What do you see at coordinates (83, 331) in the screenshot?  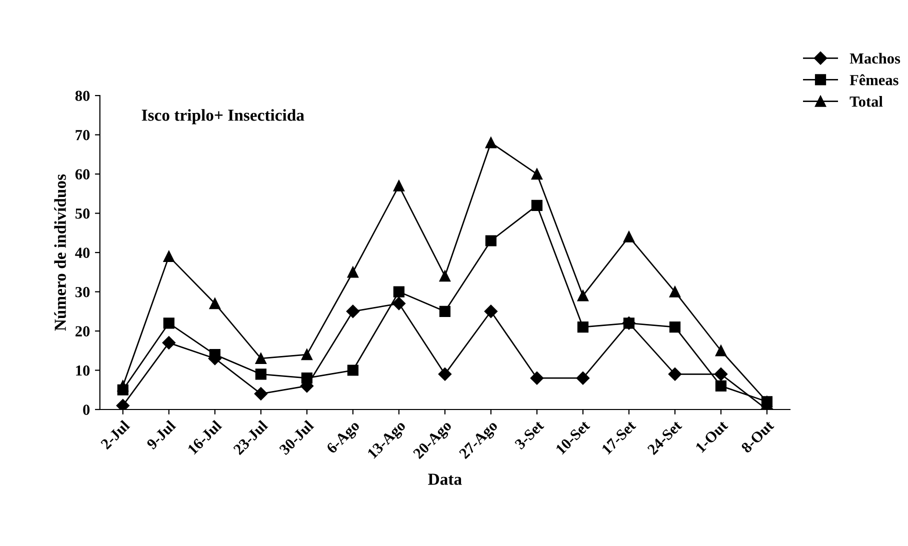 I see `y-tick-label: 20` at bounding box center [83, 331].